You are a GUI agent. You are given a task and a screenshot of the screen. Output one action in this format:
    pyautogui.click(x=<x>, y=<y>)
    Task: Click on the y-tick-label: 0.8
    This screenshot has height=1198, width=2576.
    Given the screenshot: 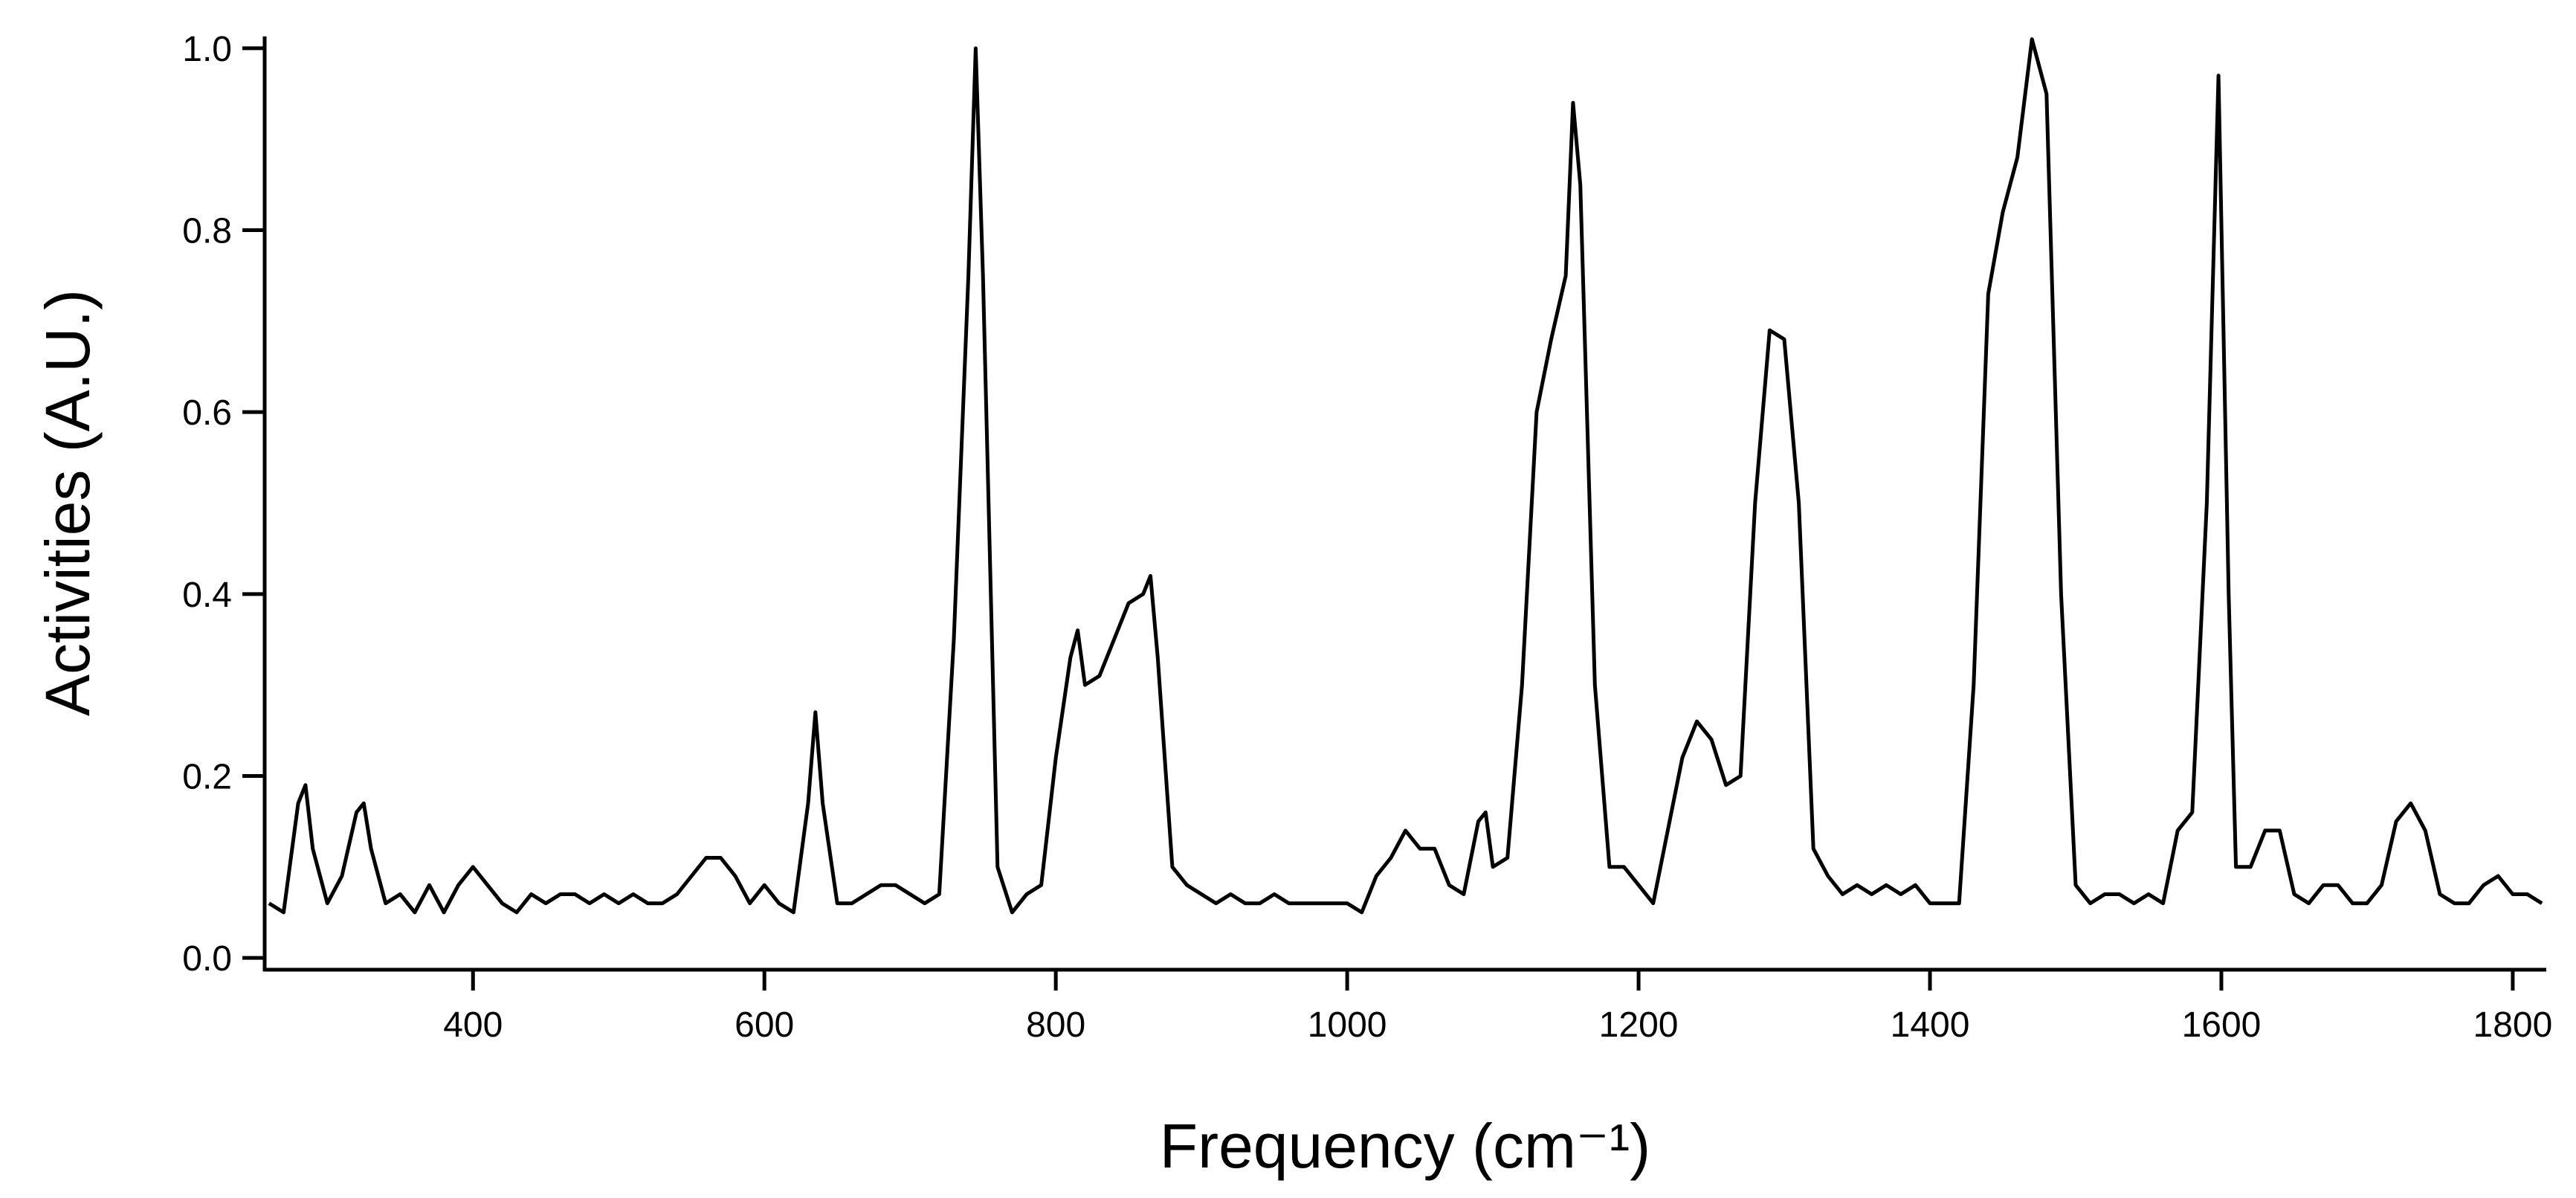 What is the action you would take?
    pyautogui.click(x=207, y=231)
    